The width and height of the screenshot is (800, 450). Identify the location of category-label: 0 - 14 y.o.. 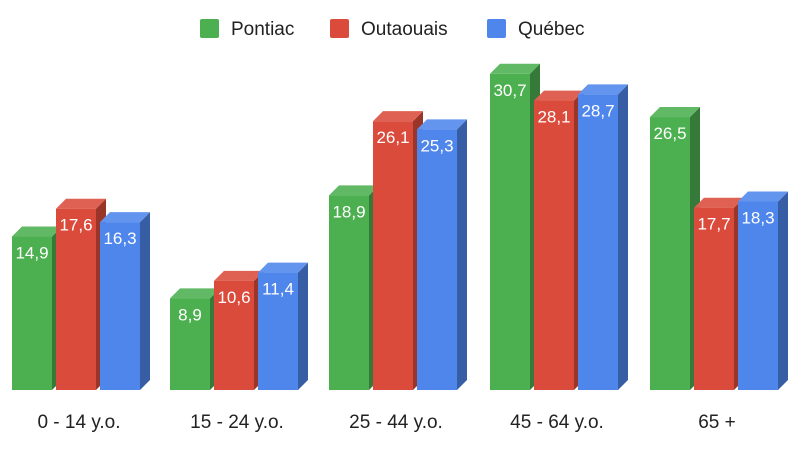
(78, 422).